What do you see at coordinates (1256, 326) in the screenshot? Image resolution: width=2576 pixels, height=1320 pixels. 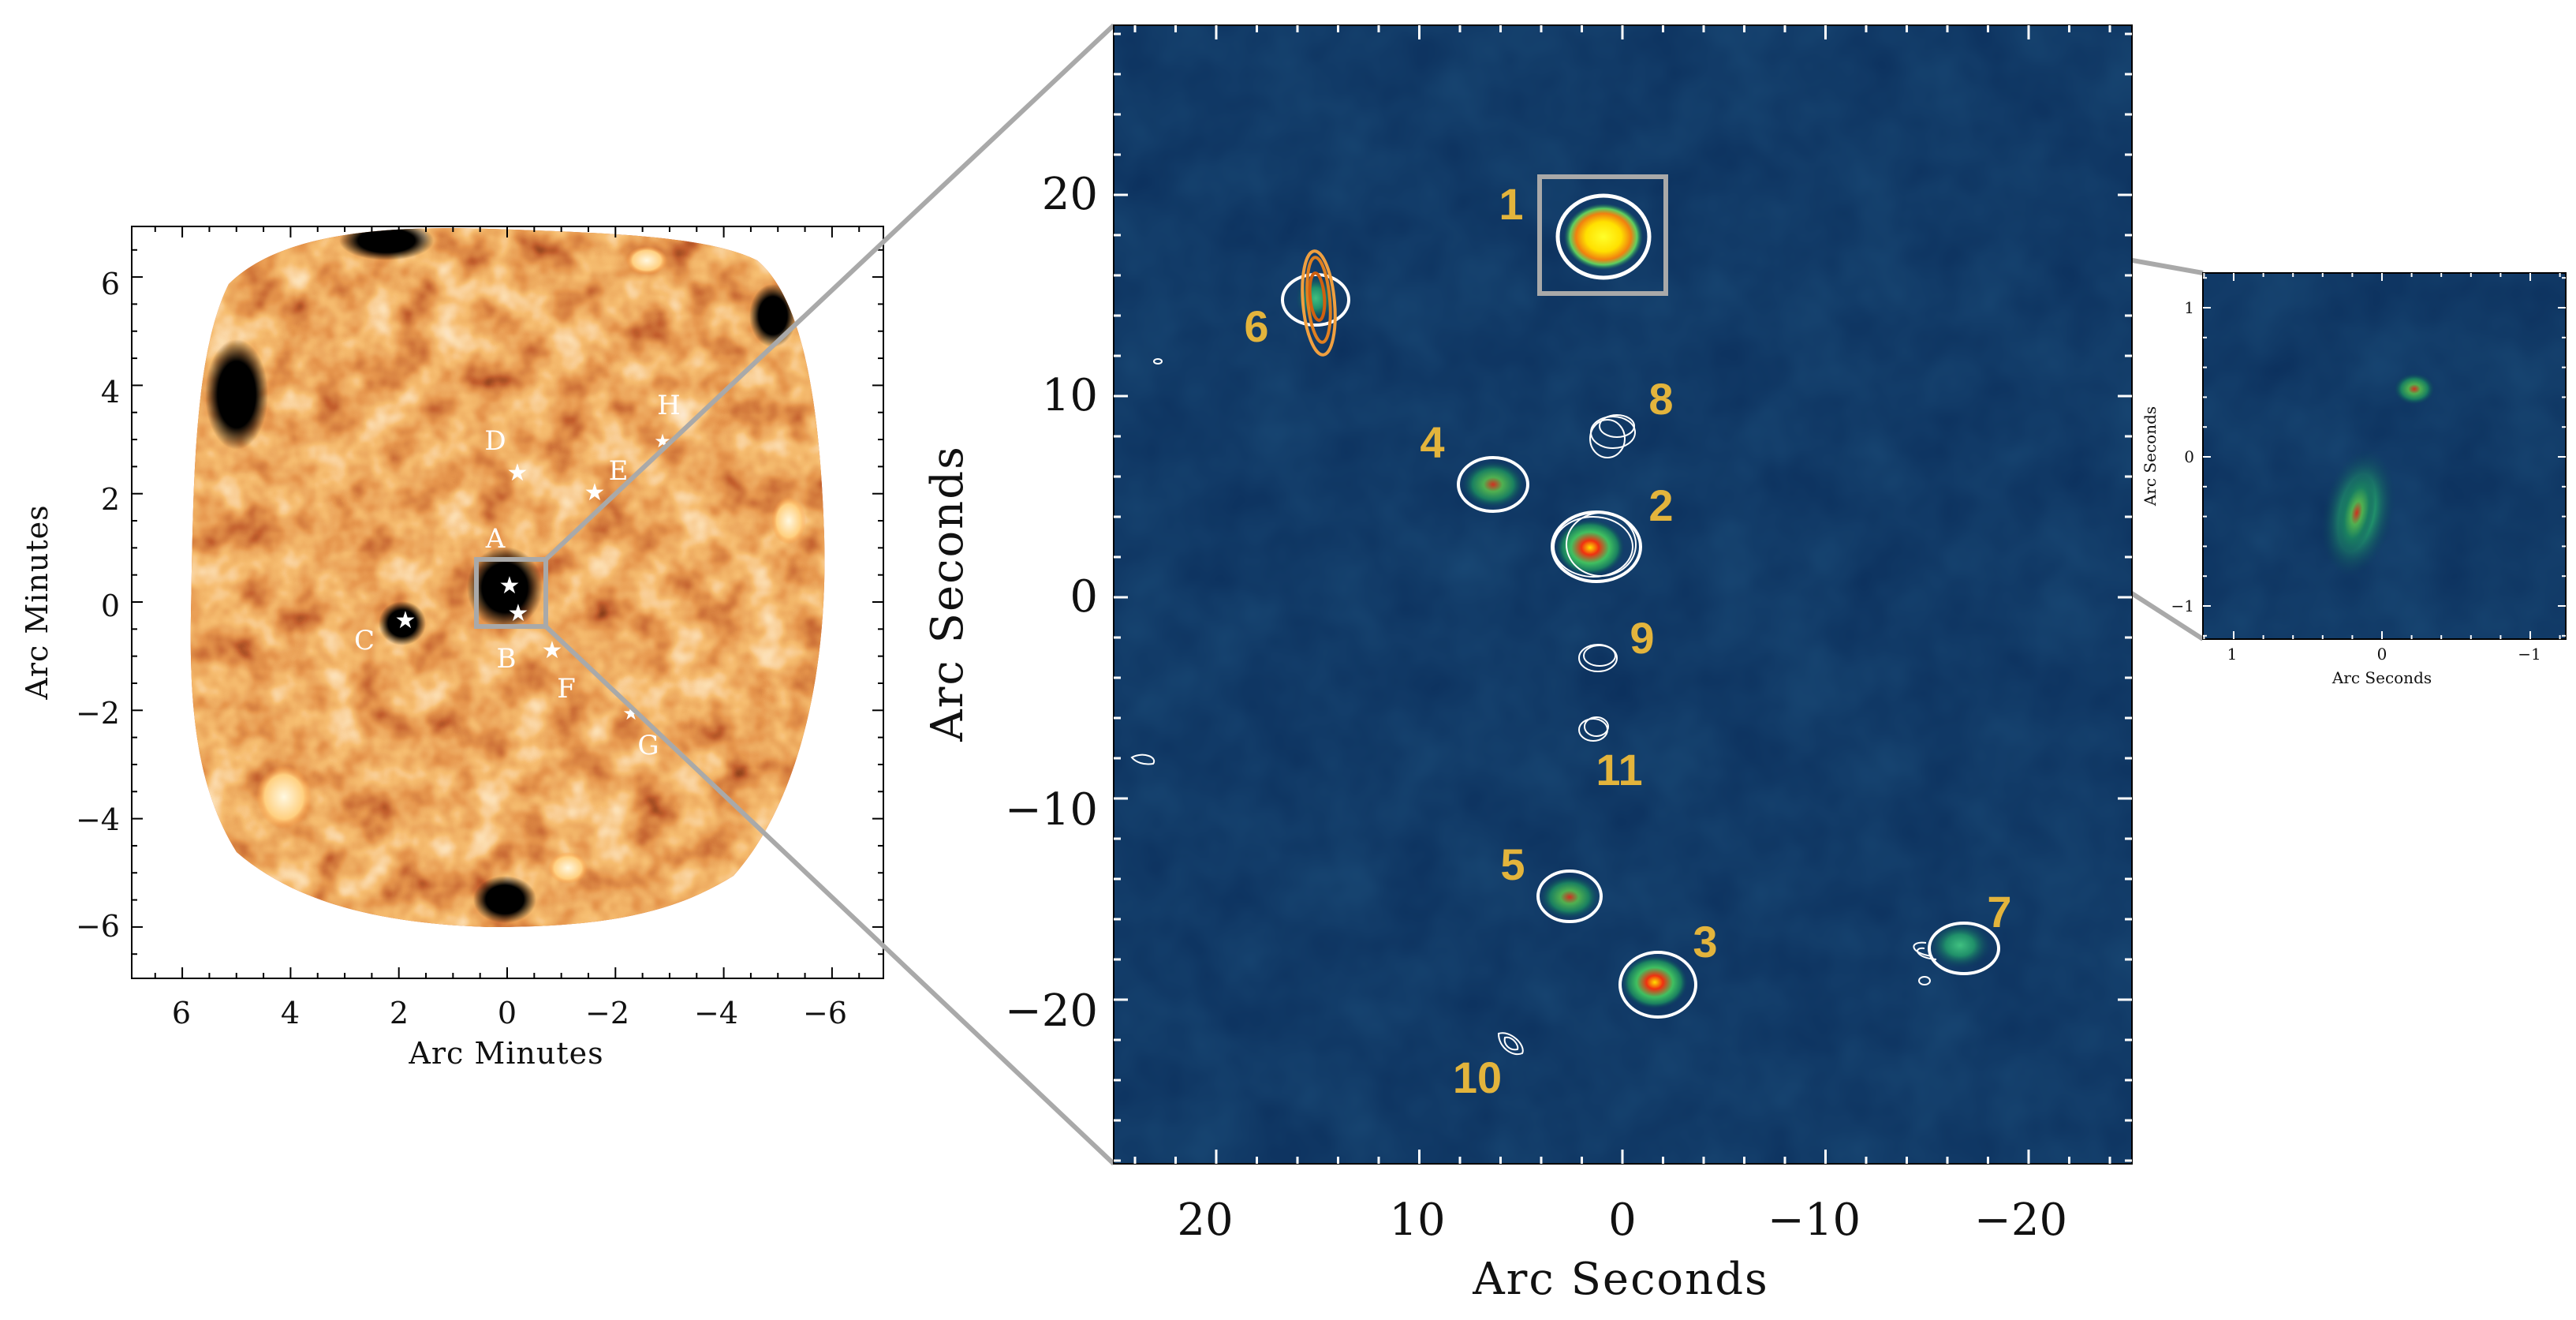 I see `source-label-6: 6` at bounding box center [1256, 326].